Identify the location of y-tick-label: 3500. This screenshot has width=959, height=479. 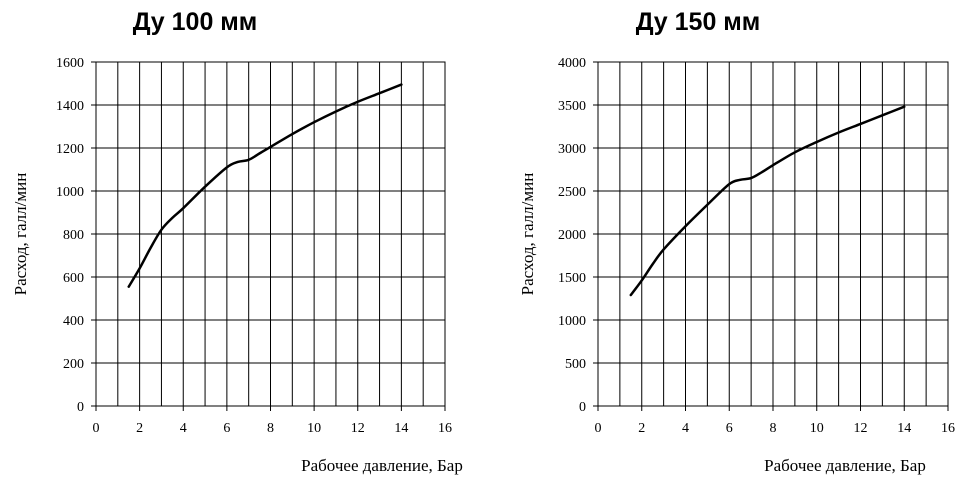
(572, 106).